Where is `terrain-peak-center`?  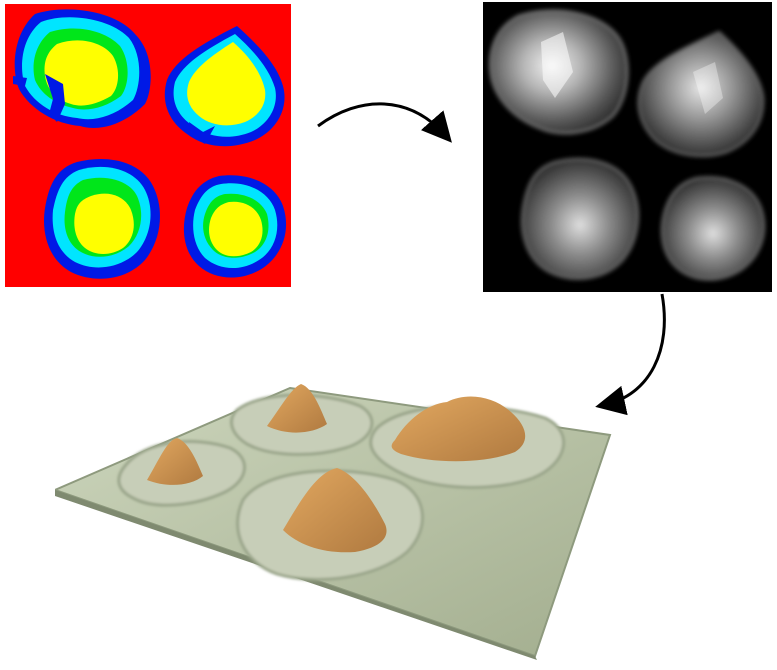
terrain-peak-center is located at coordinates (335, 510).